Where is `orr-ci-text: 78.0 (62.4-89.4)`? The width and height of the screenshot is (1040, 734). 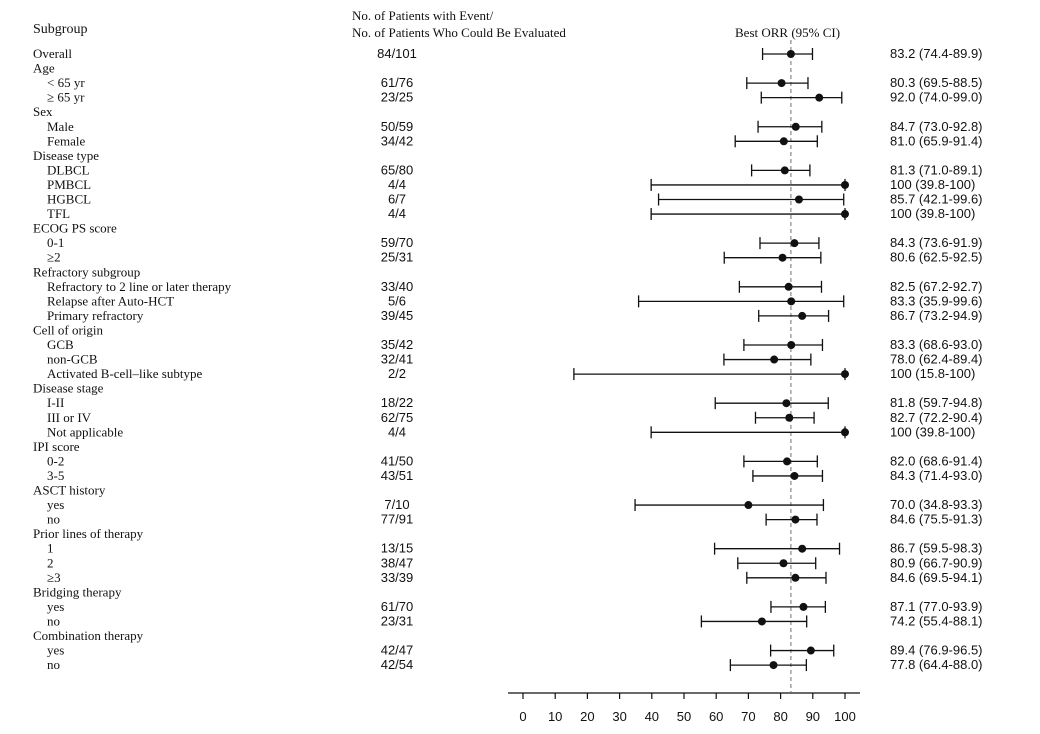 orr-ci-text: 78.0 (62.4-89.4) is located at coordinates (936, 359).